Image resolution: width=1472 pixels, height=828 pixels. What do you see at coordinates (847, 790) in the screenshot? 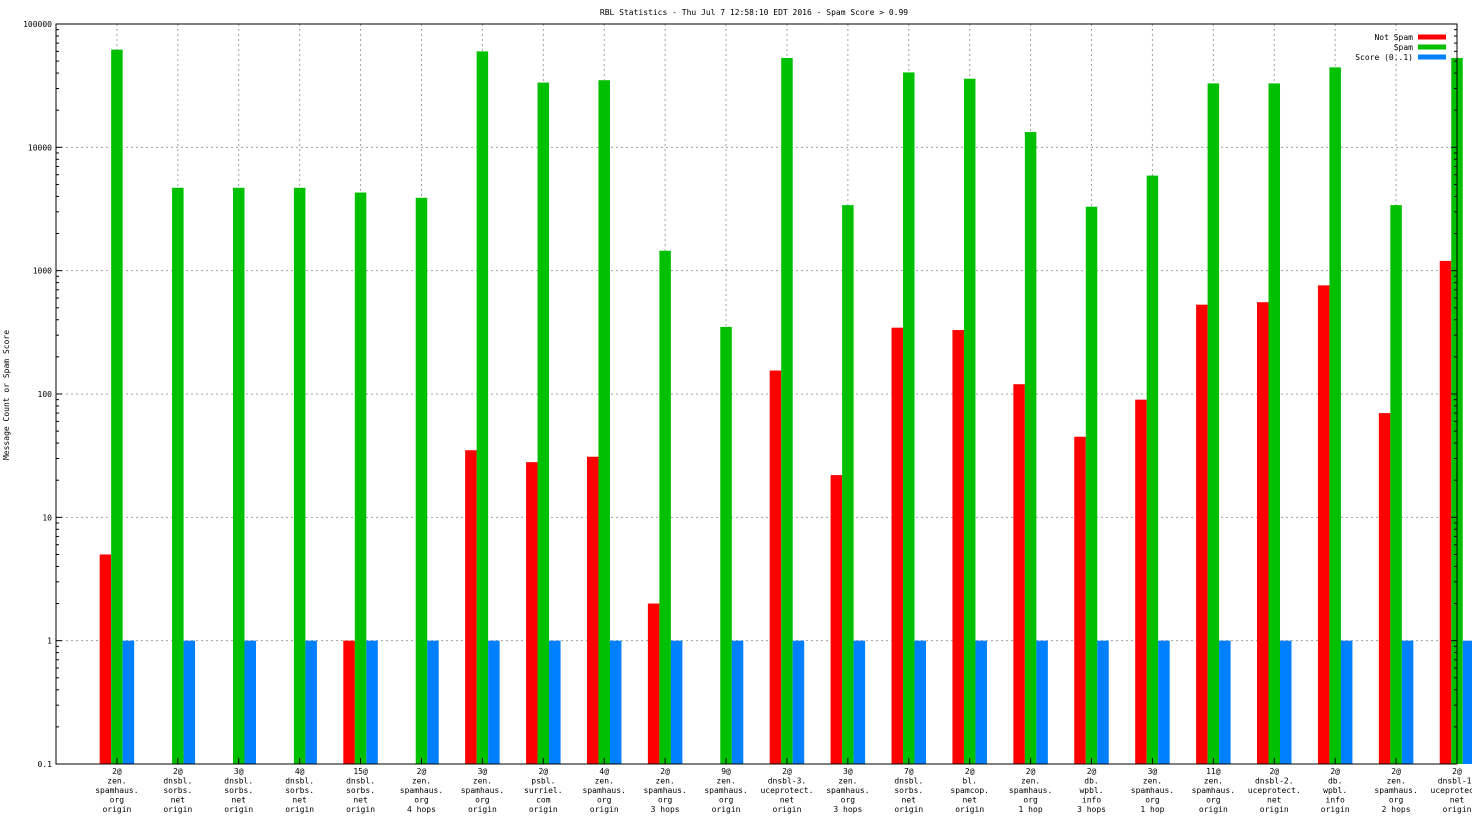
I see `x-category-label: 3@ zen. spamhaus. org 3 hops` at bounding box center [847, 790].